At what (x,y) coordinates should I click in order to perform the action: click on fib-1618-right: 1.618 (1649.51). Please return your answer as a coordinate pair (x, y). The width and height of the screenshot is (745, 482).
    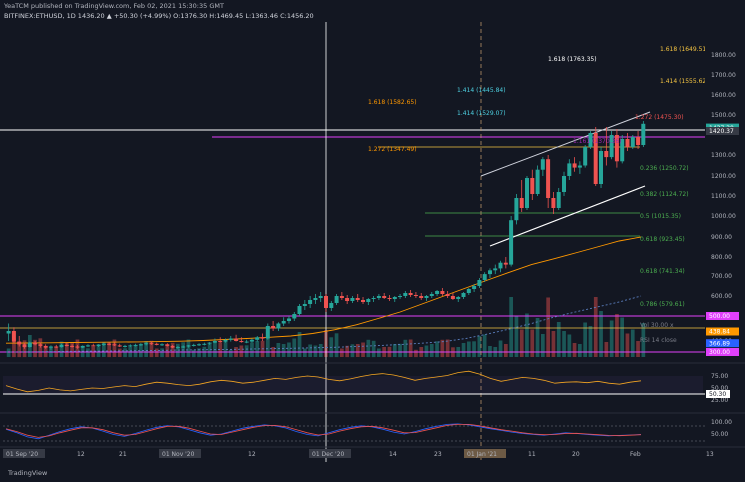
    Looking at the image, I should click on (684, 49).